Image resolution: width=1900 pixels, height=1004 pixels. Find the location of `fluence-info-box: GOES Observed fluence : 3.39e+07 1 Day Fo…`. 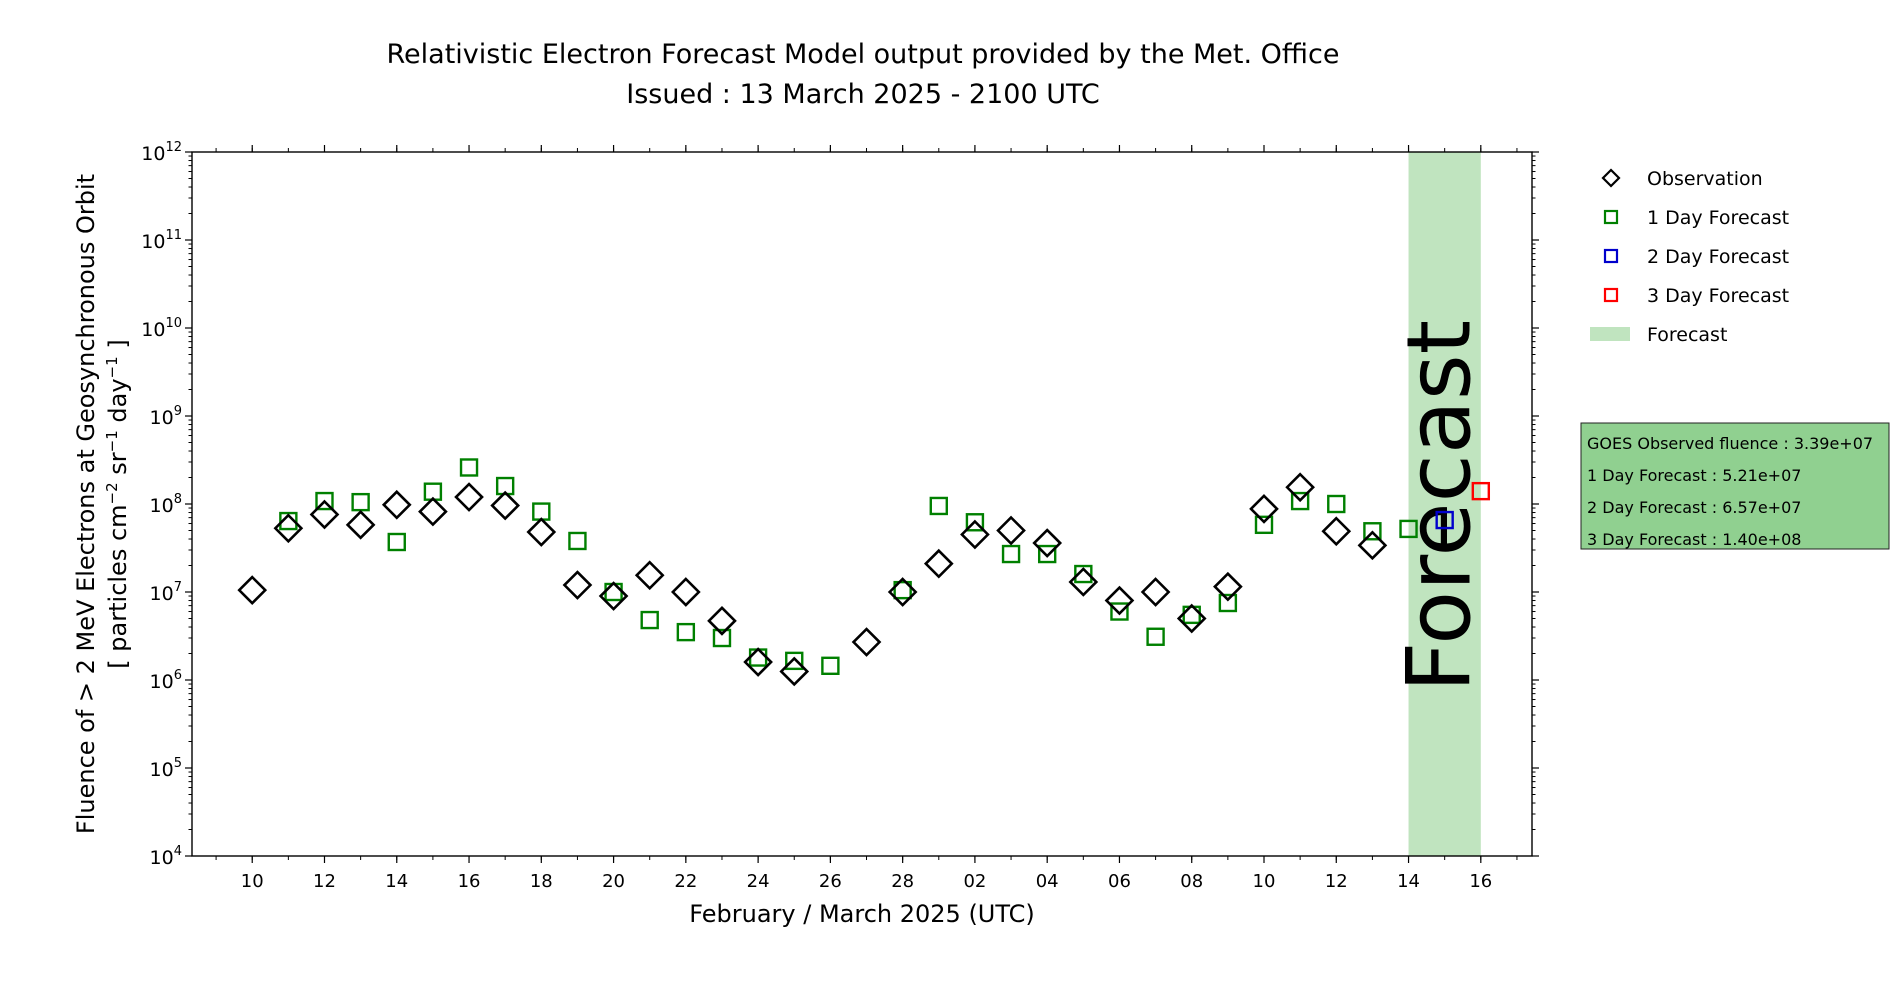

fluence-info-box: GOES Observed fluence : 3.39e+07 1 Day Fo… is located at coordinates (1735, 486).